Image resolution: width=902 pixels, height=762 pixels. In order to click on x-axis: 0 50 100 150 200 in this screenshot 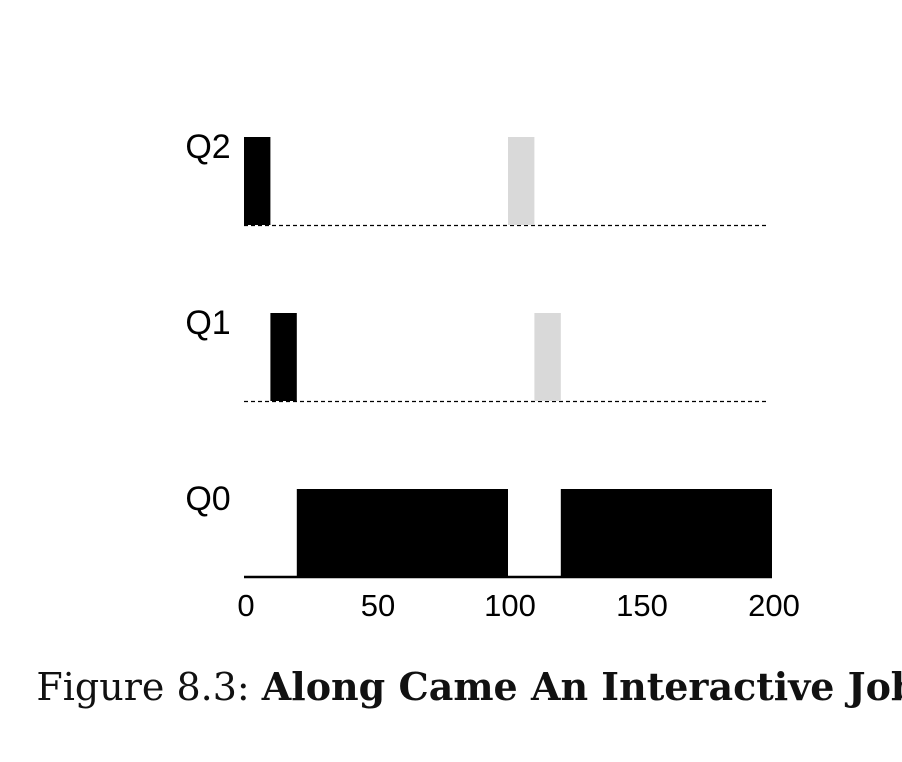, I will do `click(518, 599)`.